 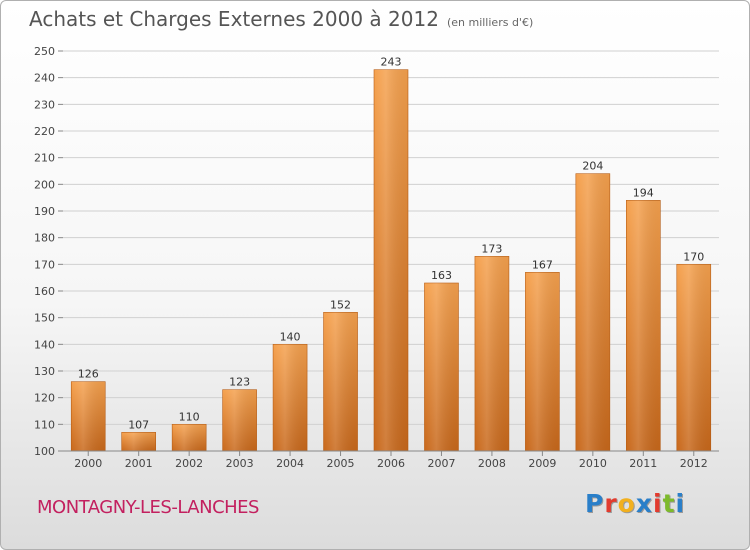 What do you see at coordinates (441, 275) in the screenshot?
I see `data-label: 163` at bounding box center [441, 275].